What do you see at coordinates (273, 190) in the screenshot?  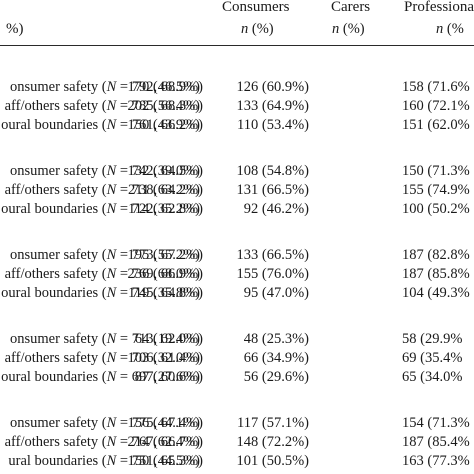 I see `cell-carers: 131 (66.5%)` at bounding box center [273, 190].